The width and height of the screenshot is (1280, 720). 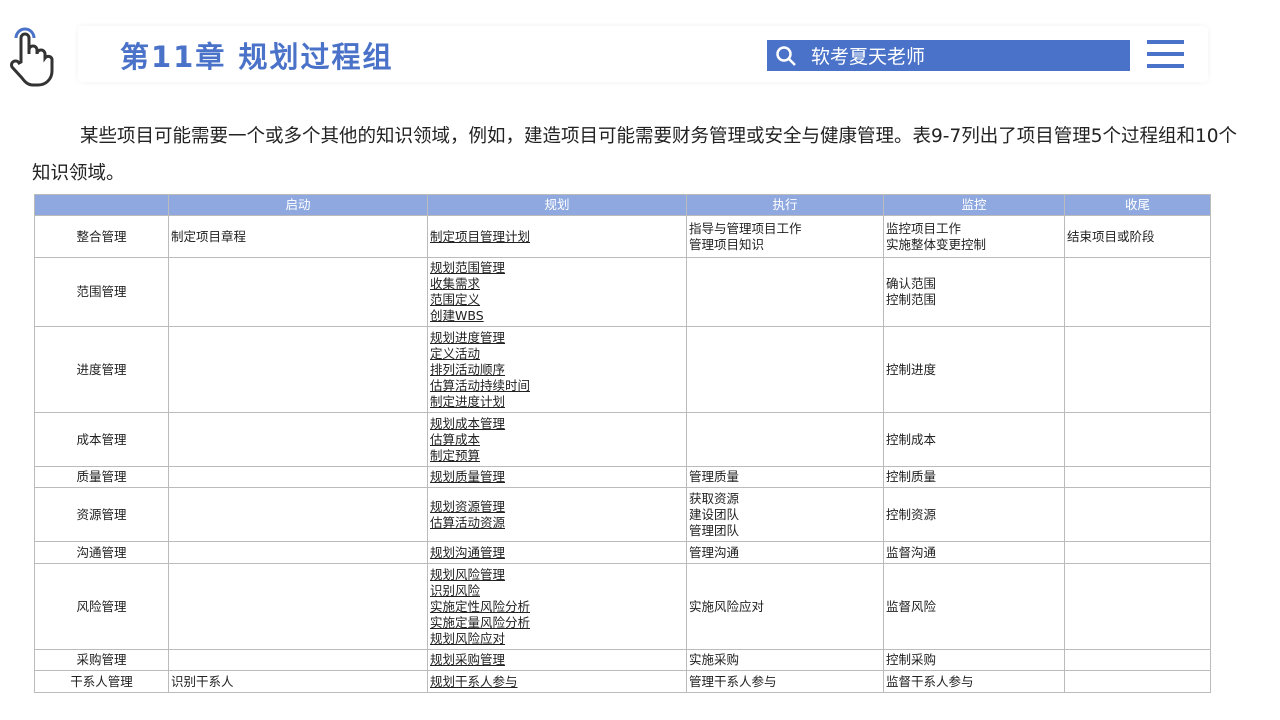 I want to click on knowledge-area: 资源管理, so click(x=101, y=514).